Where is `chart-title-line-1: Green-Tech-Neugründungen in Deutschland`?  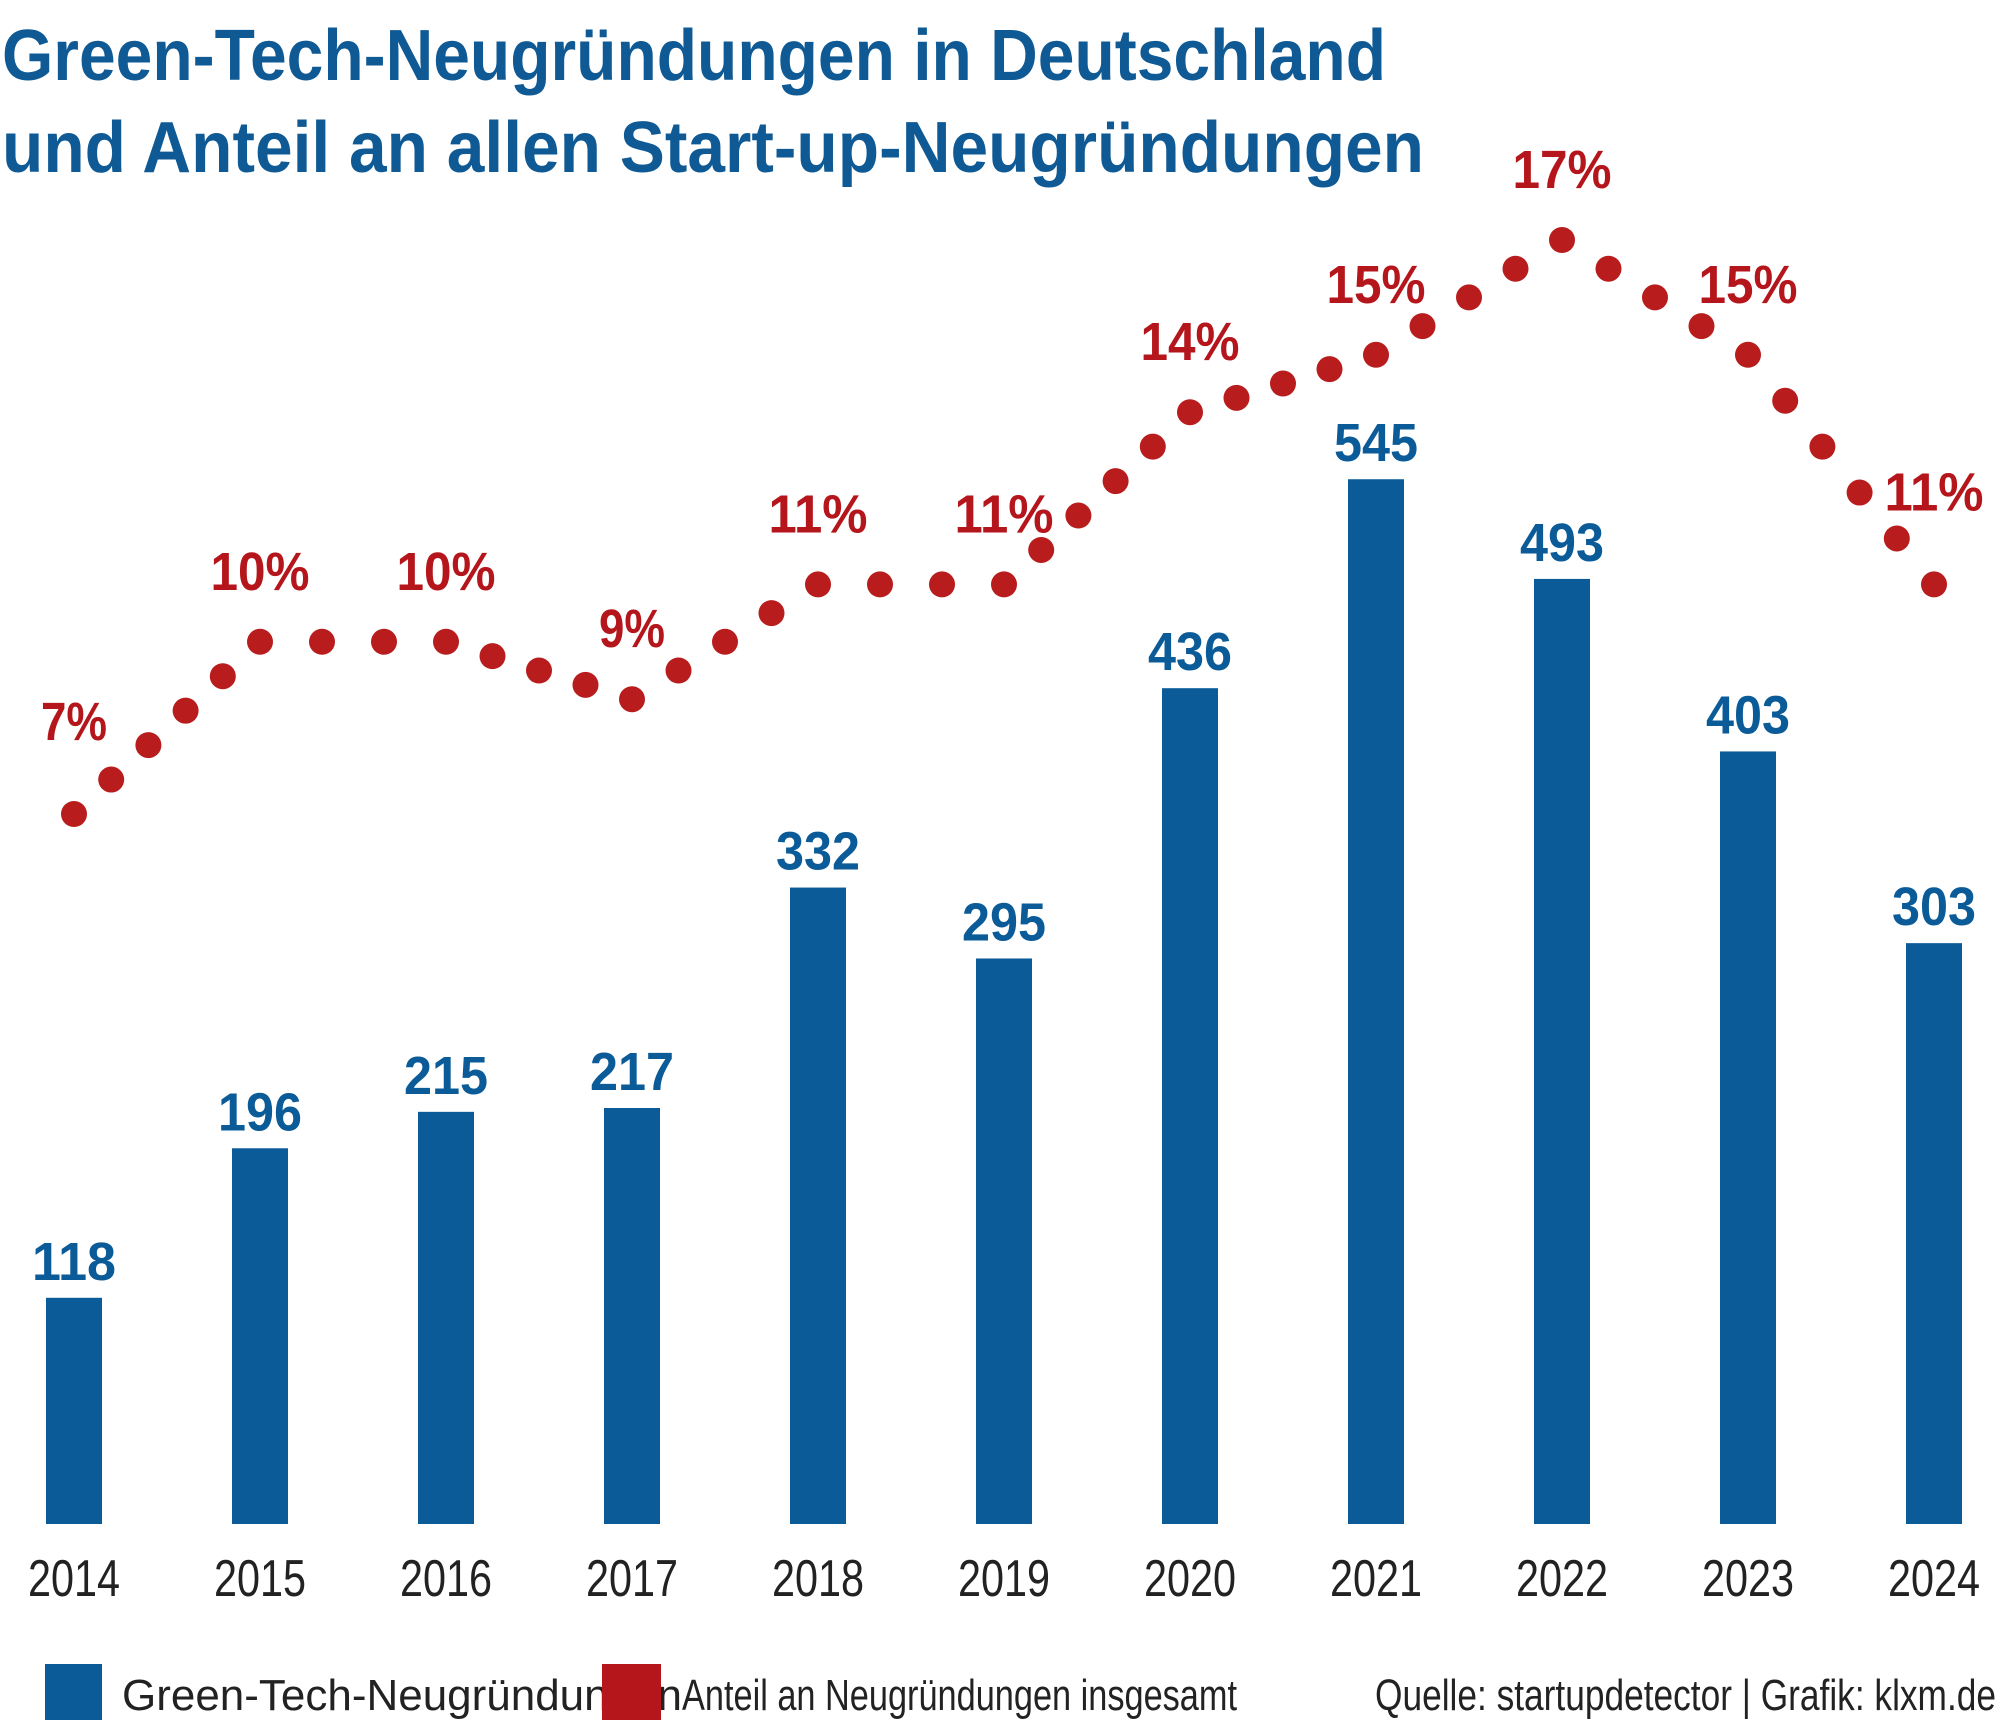 chart-title-line-1: Green-Tech-Neugründungen in Deutschland is located at coordinates (694, 56).